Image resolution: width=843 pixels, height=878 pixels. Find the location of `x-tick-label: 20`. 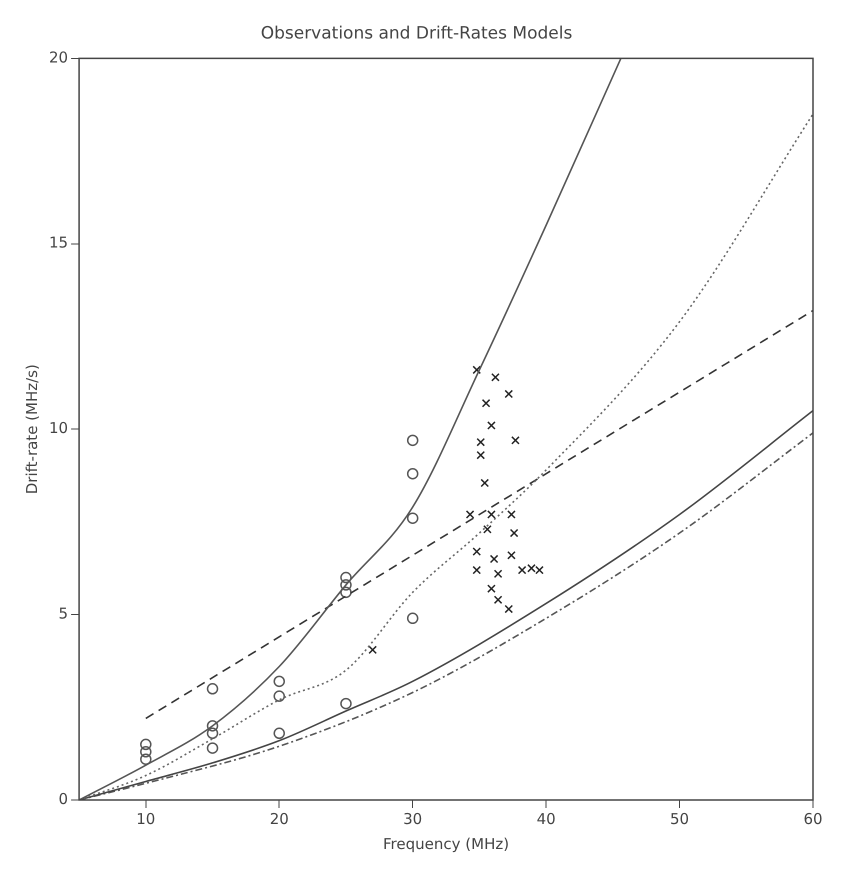

x-tick-label: 20 is located at coordinates (279, 819).